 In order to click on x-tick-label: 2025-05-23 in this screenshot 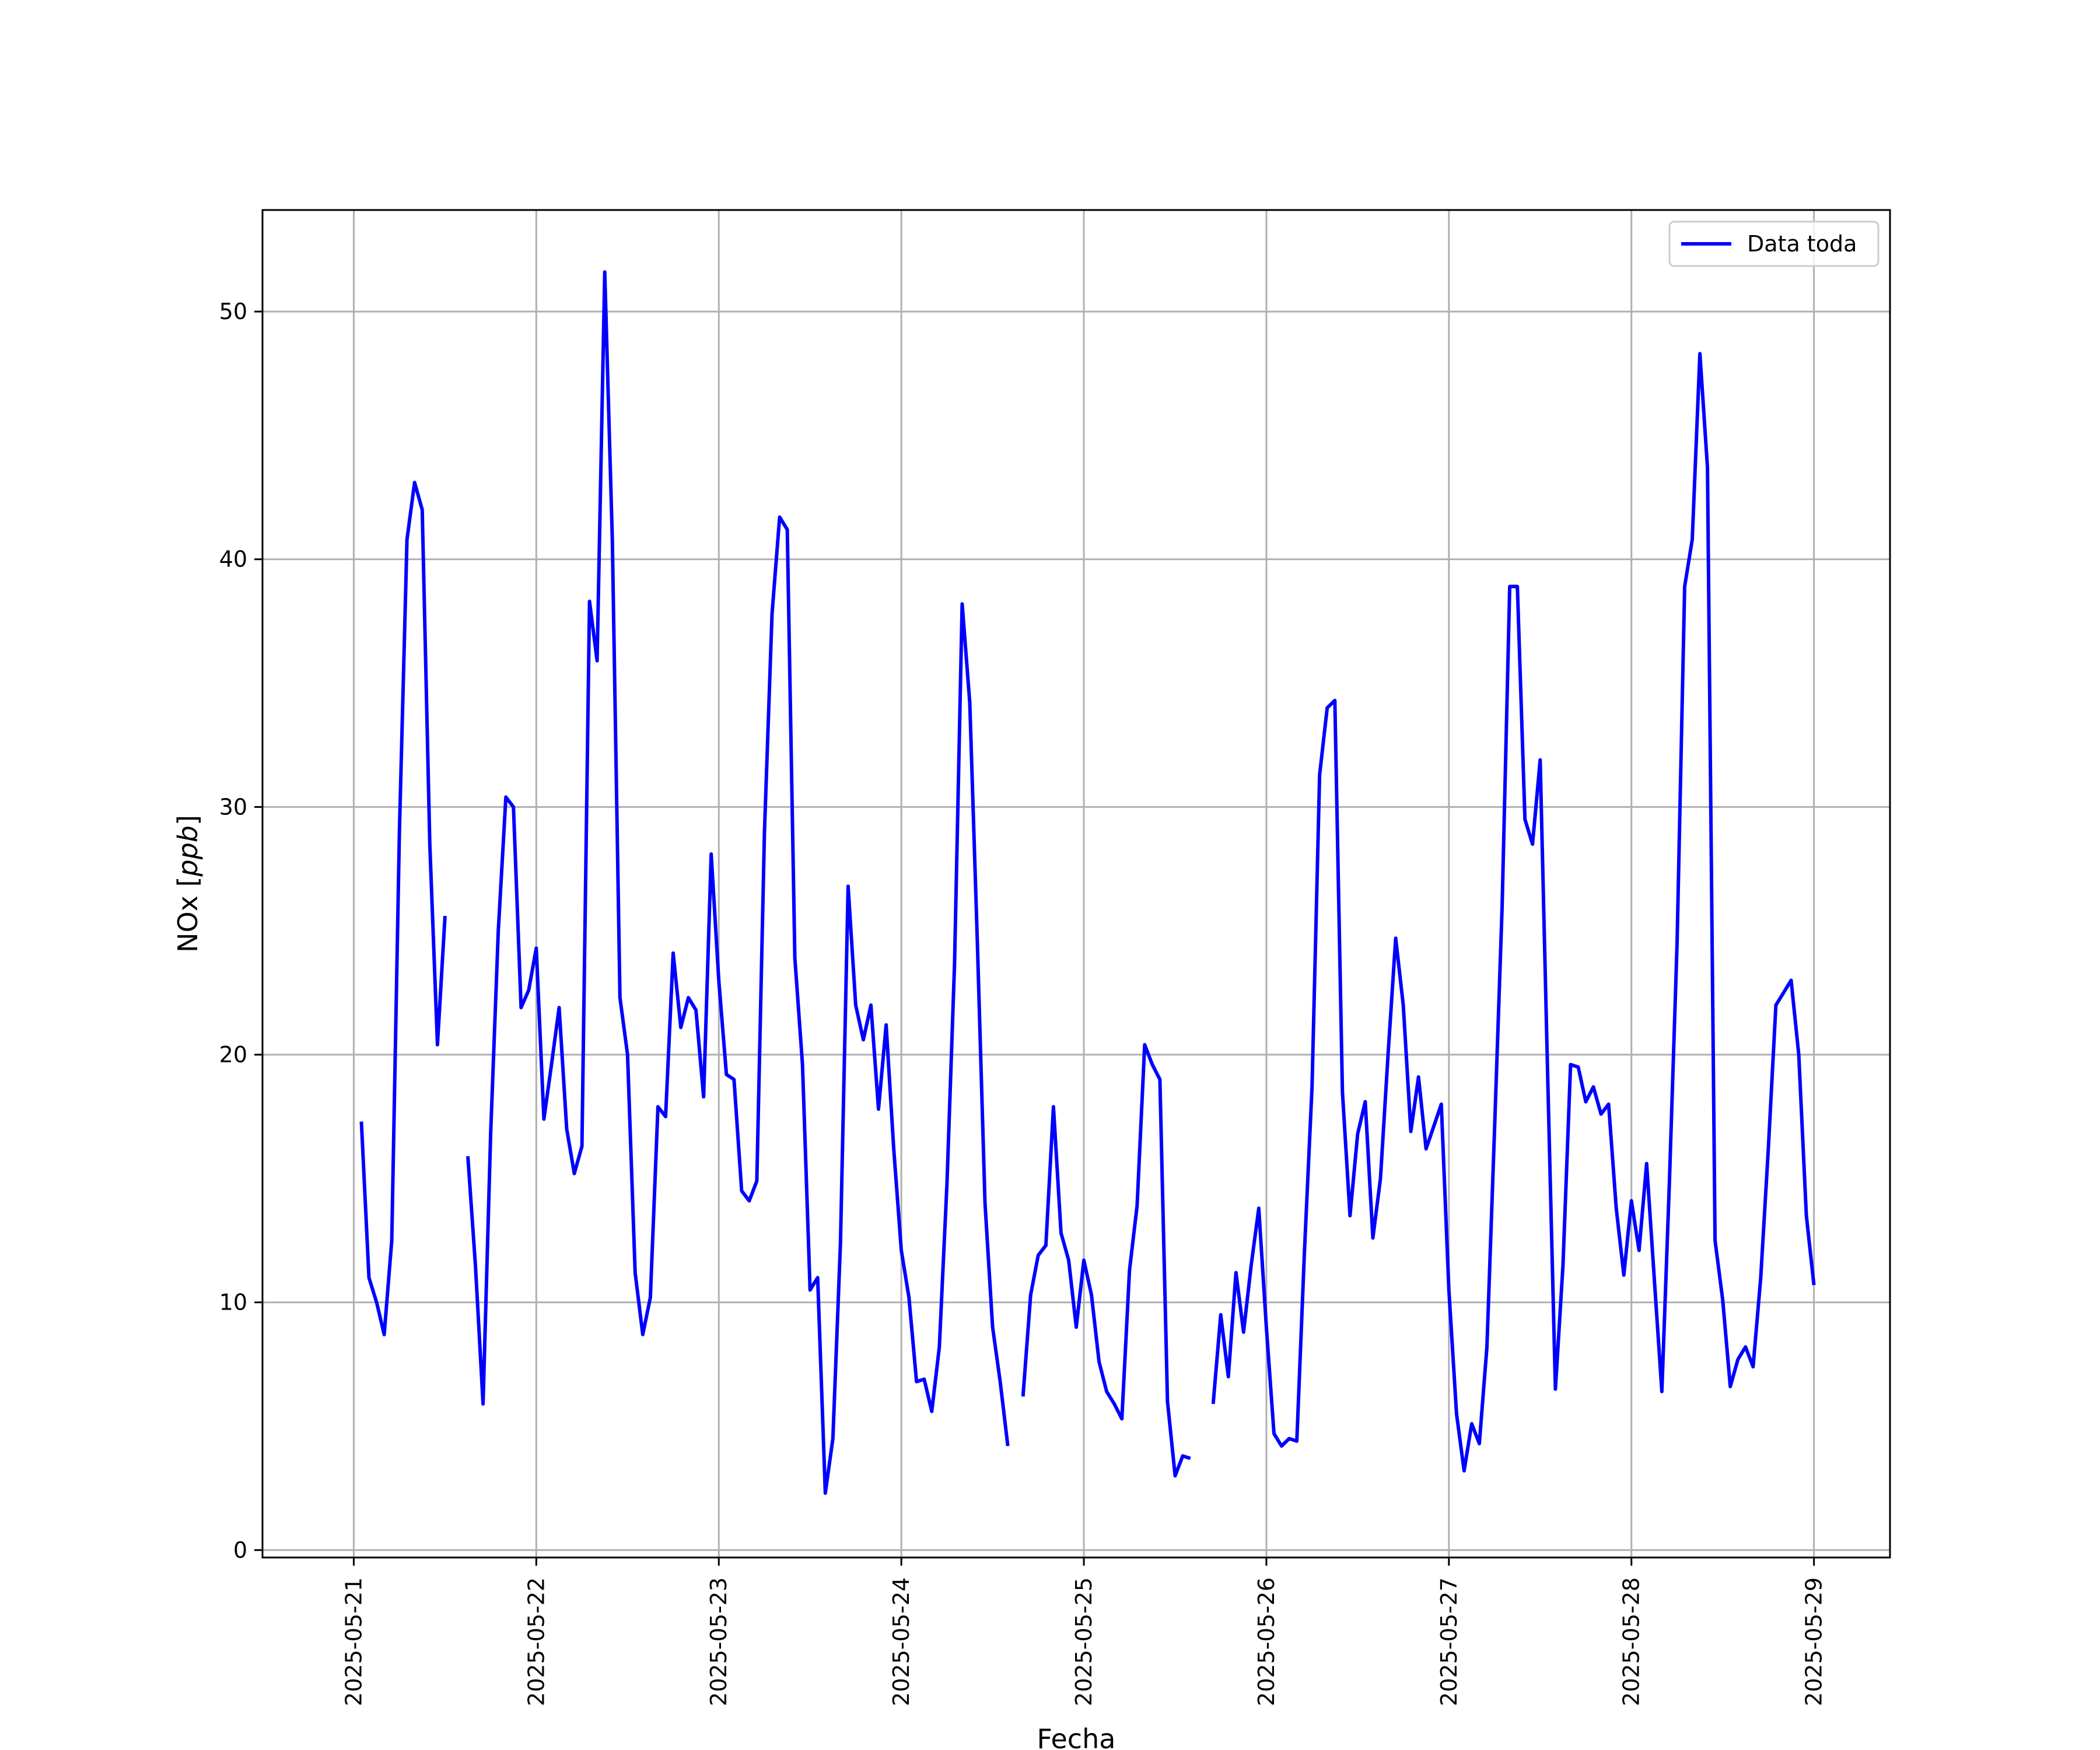, I will do `click(719, 1641)`.